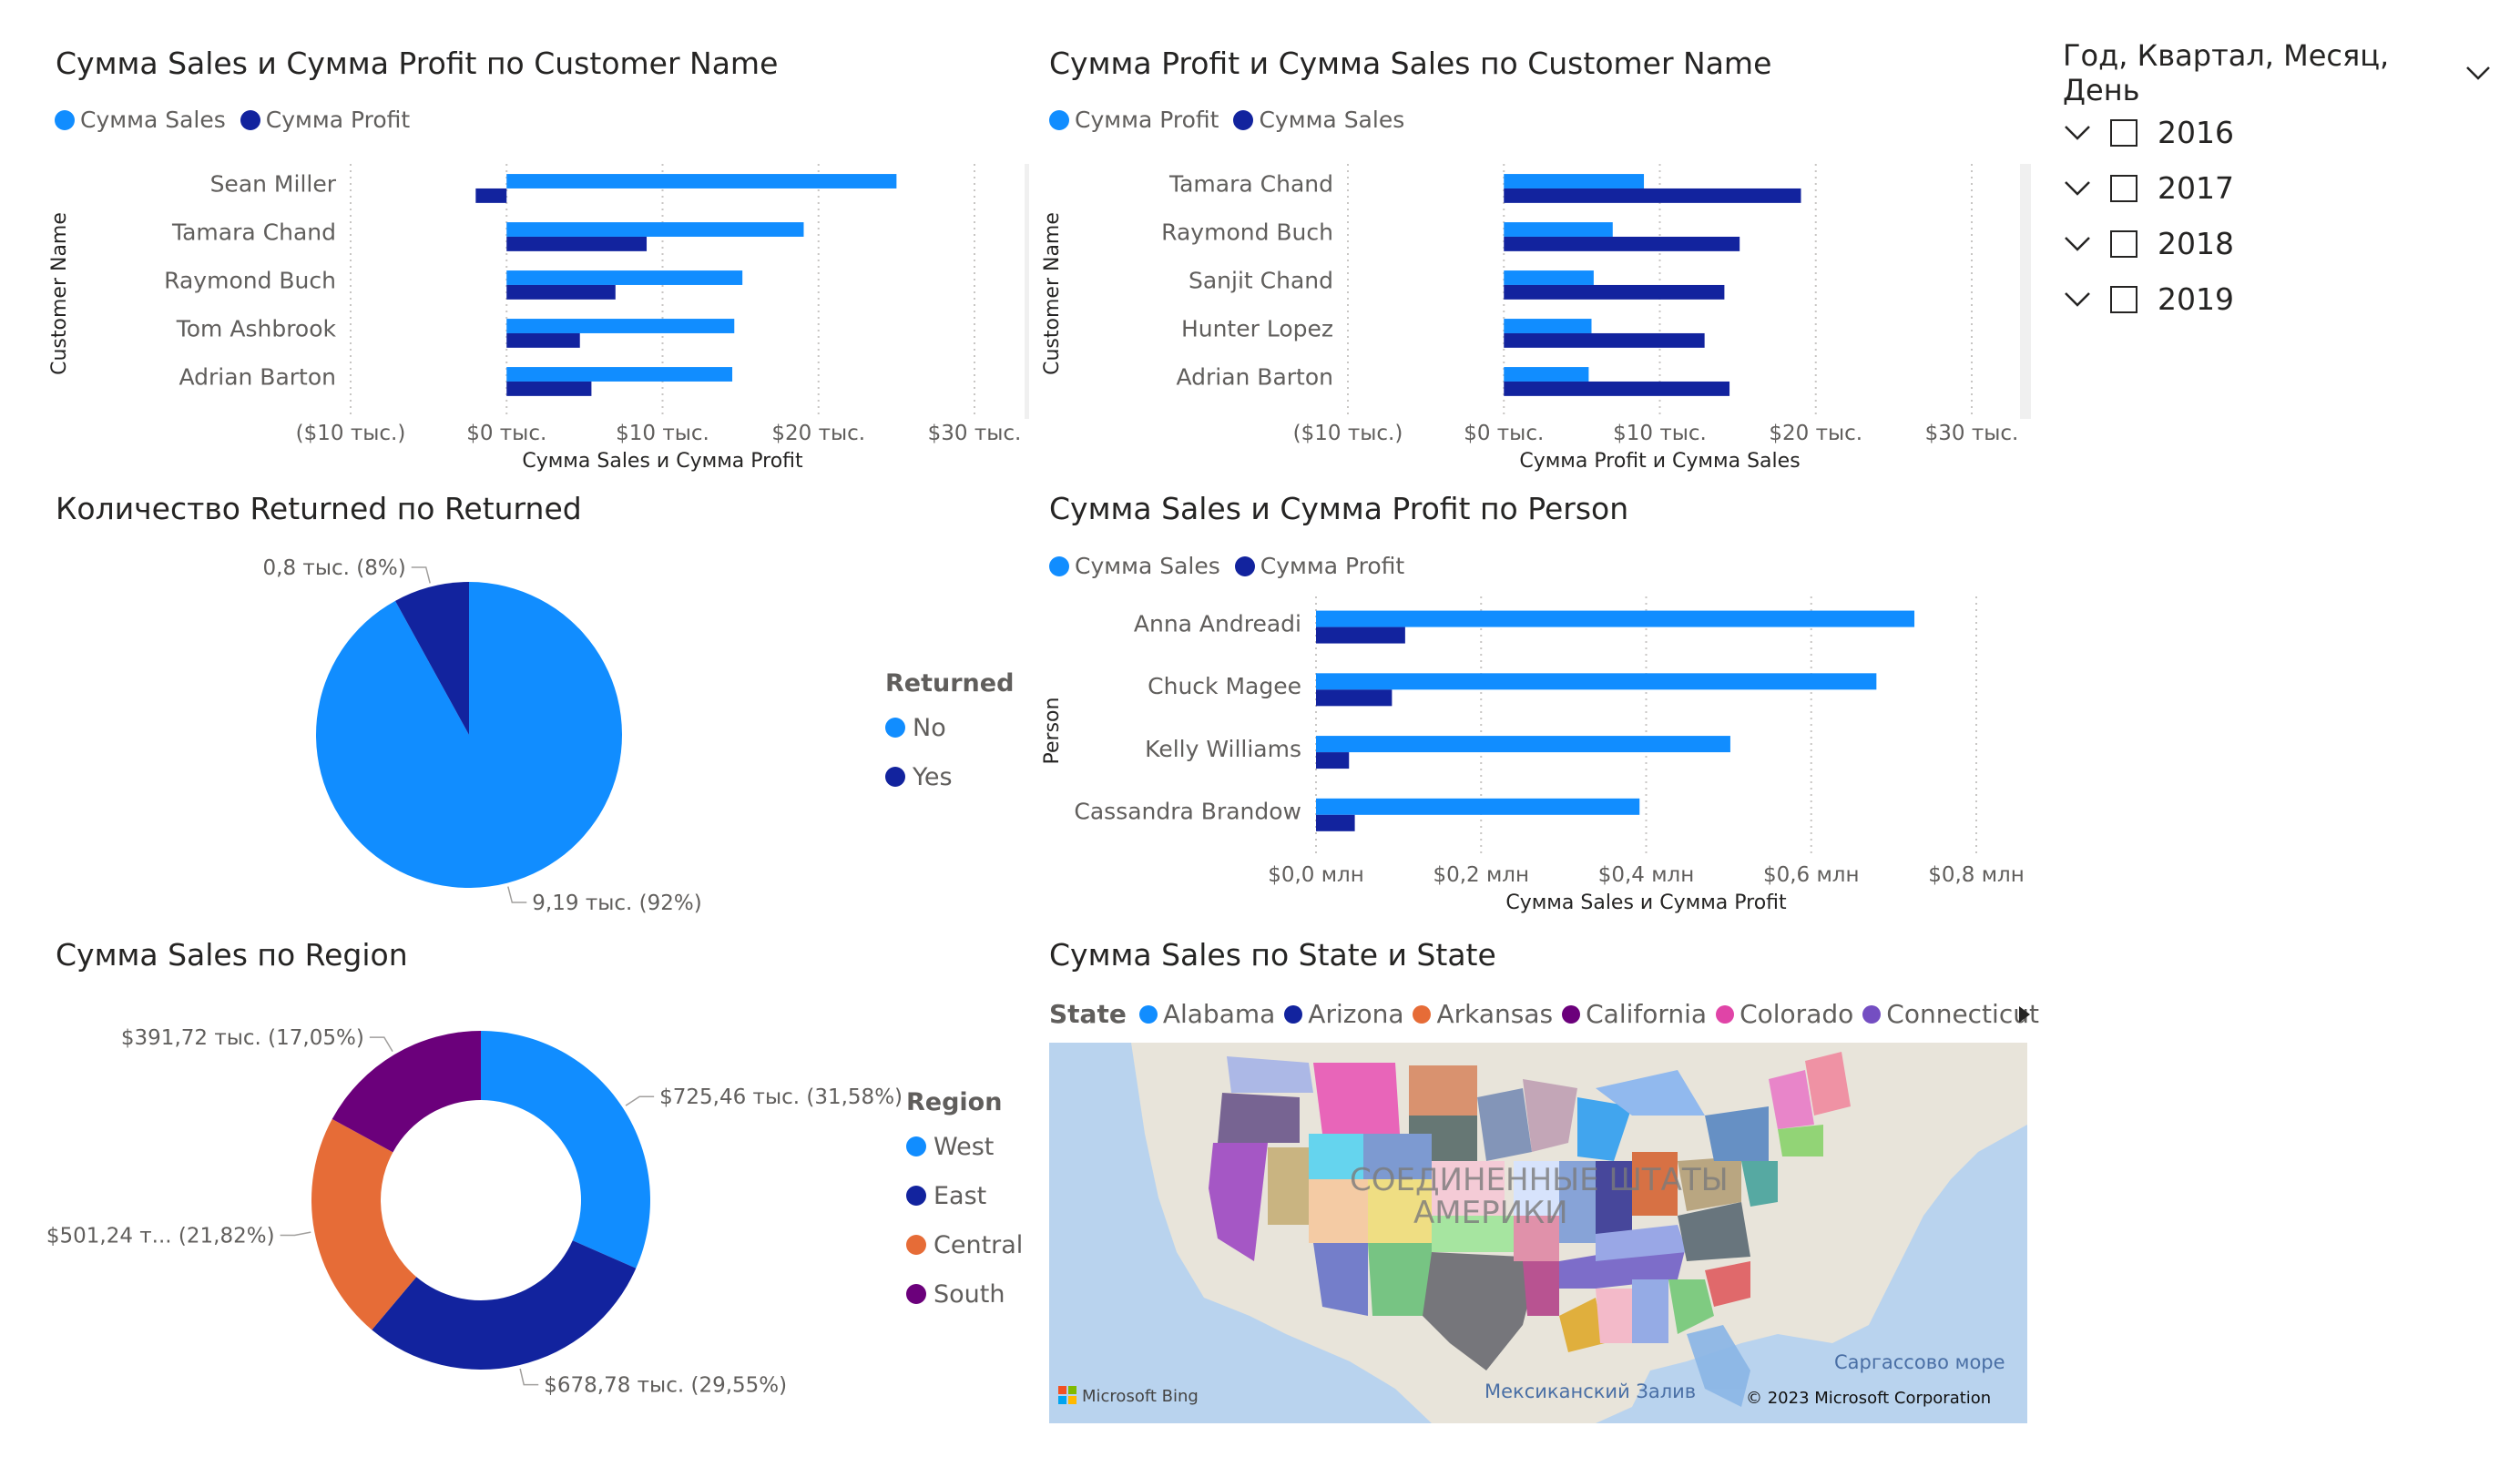 This screenshot has width=2520, height=1457. I want to click on legend-item-no: No, so click(950, 727).